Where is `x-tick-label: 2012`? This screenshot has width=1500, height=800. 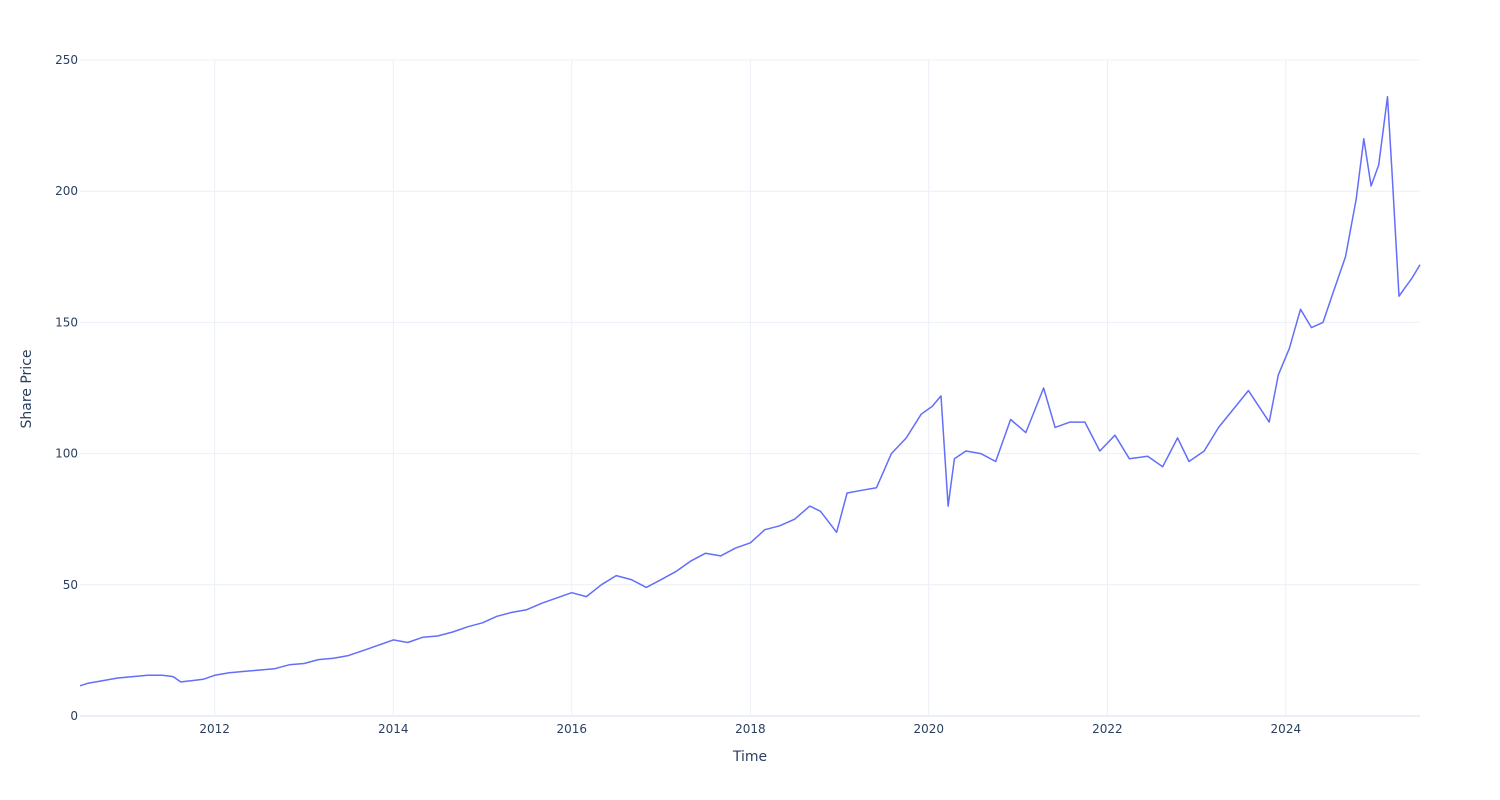 x-tick-label: 2012 is located at coordinates (214, 729).